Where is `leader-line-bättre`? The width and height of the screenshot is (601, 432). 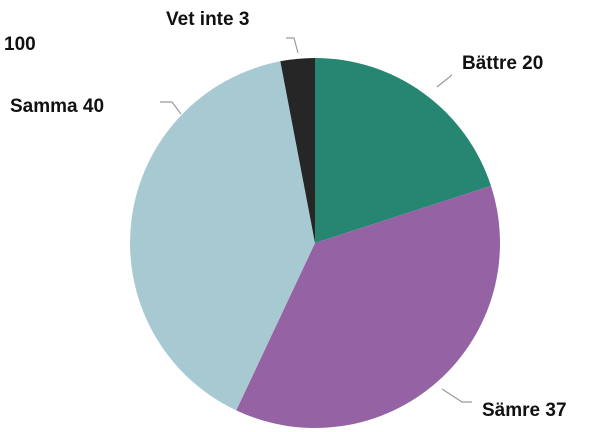
leader-line-bättre is located at coordinates (444, 81).